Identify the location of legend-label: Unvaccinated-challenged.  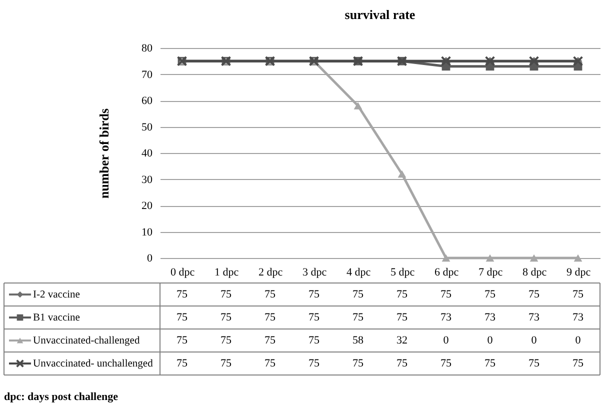
(86, 341).